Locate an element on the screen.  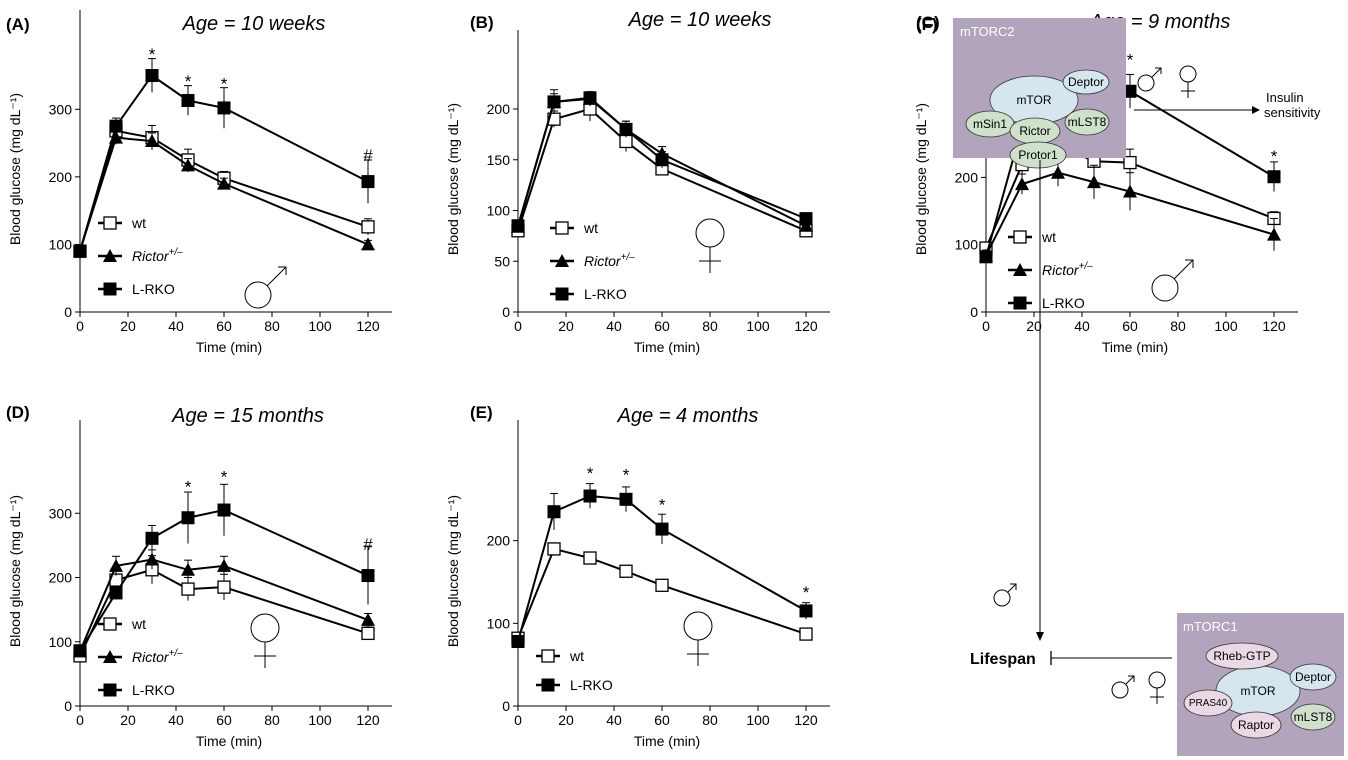
panel-letter: (B) is located at coordinates (482, 22).